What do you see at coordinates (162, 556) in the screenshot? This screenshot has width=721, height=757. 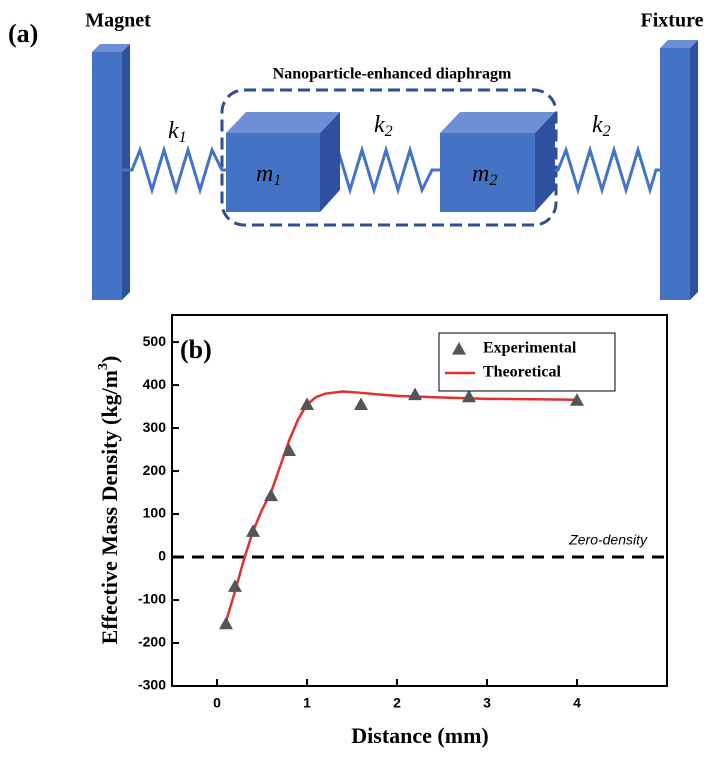 I see `y-tick-label: 0` at bounding box center [162, 556].